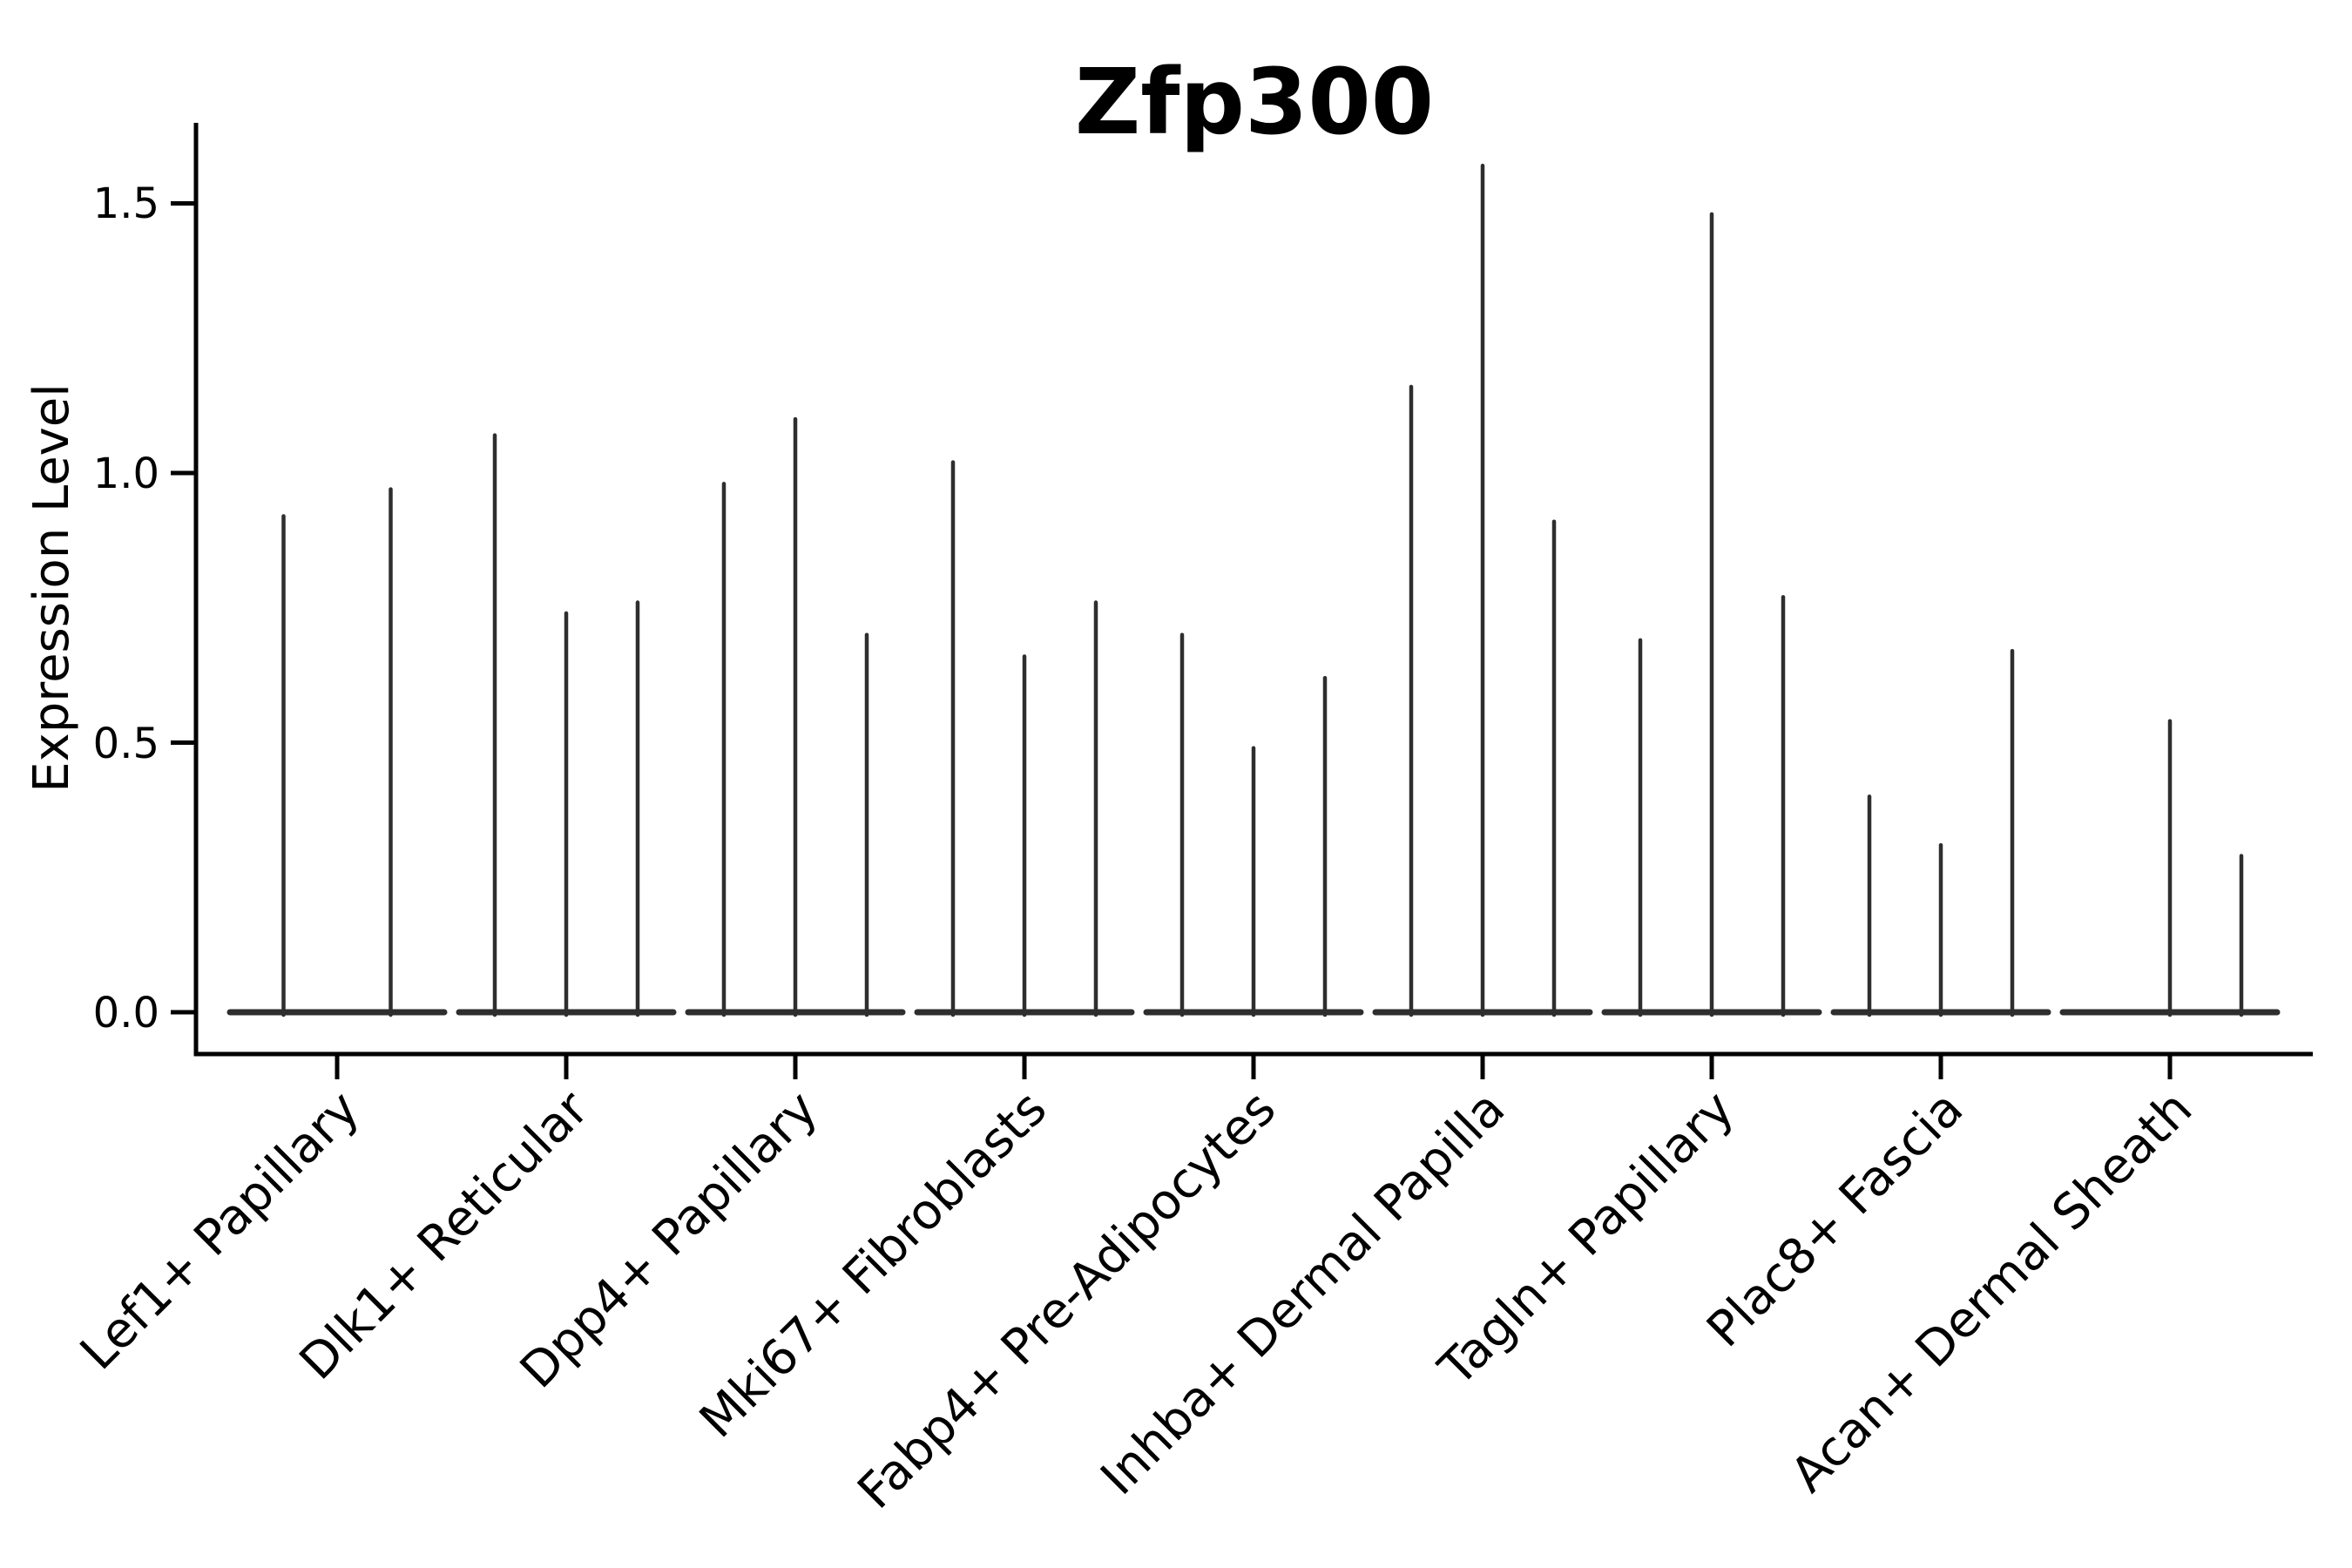 Image resolution: width=2352 pixels, height=1568 pixels. Describe the element at coordinates (126, 744) in the screenshot. I see `y-tick-label-0.5: 0.5` at that location.